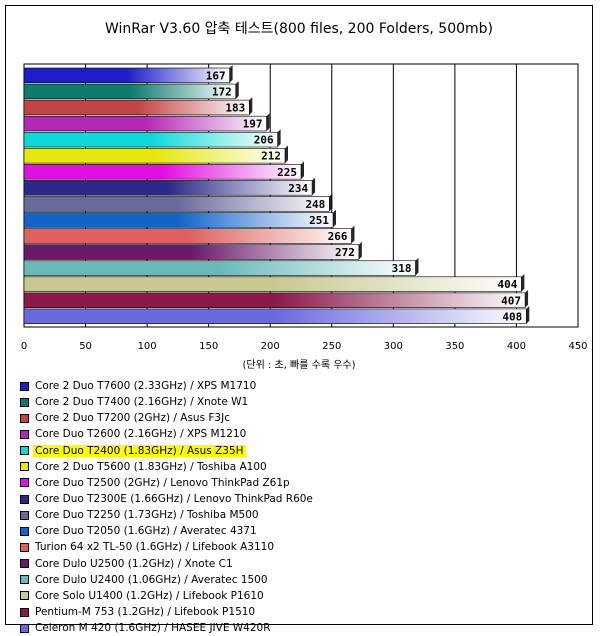 The height and width of the screenshot is (636, 600). Describe the element at coordinates (331, 346) in the screenshot. I see `x-tick-label: 250` at that location.